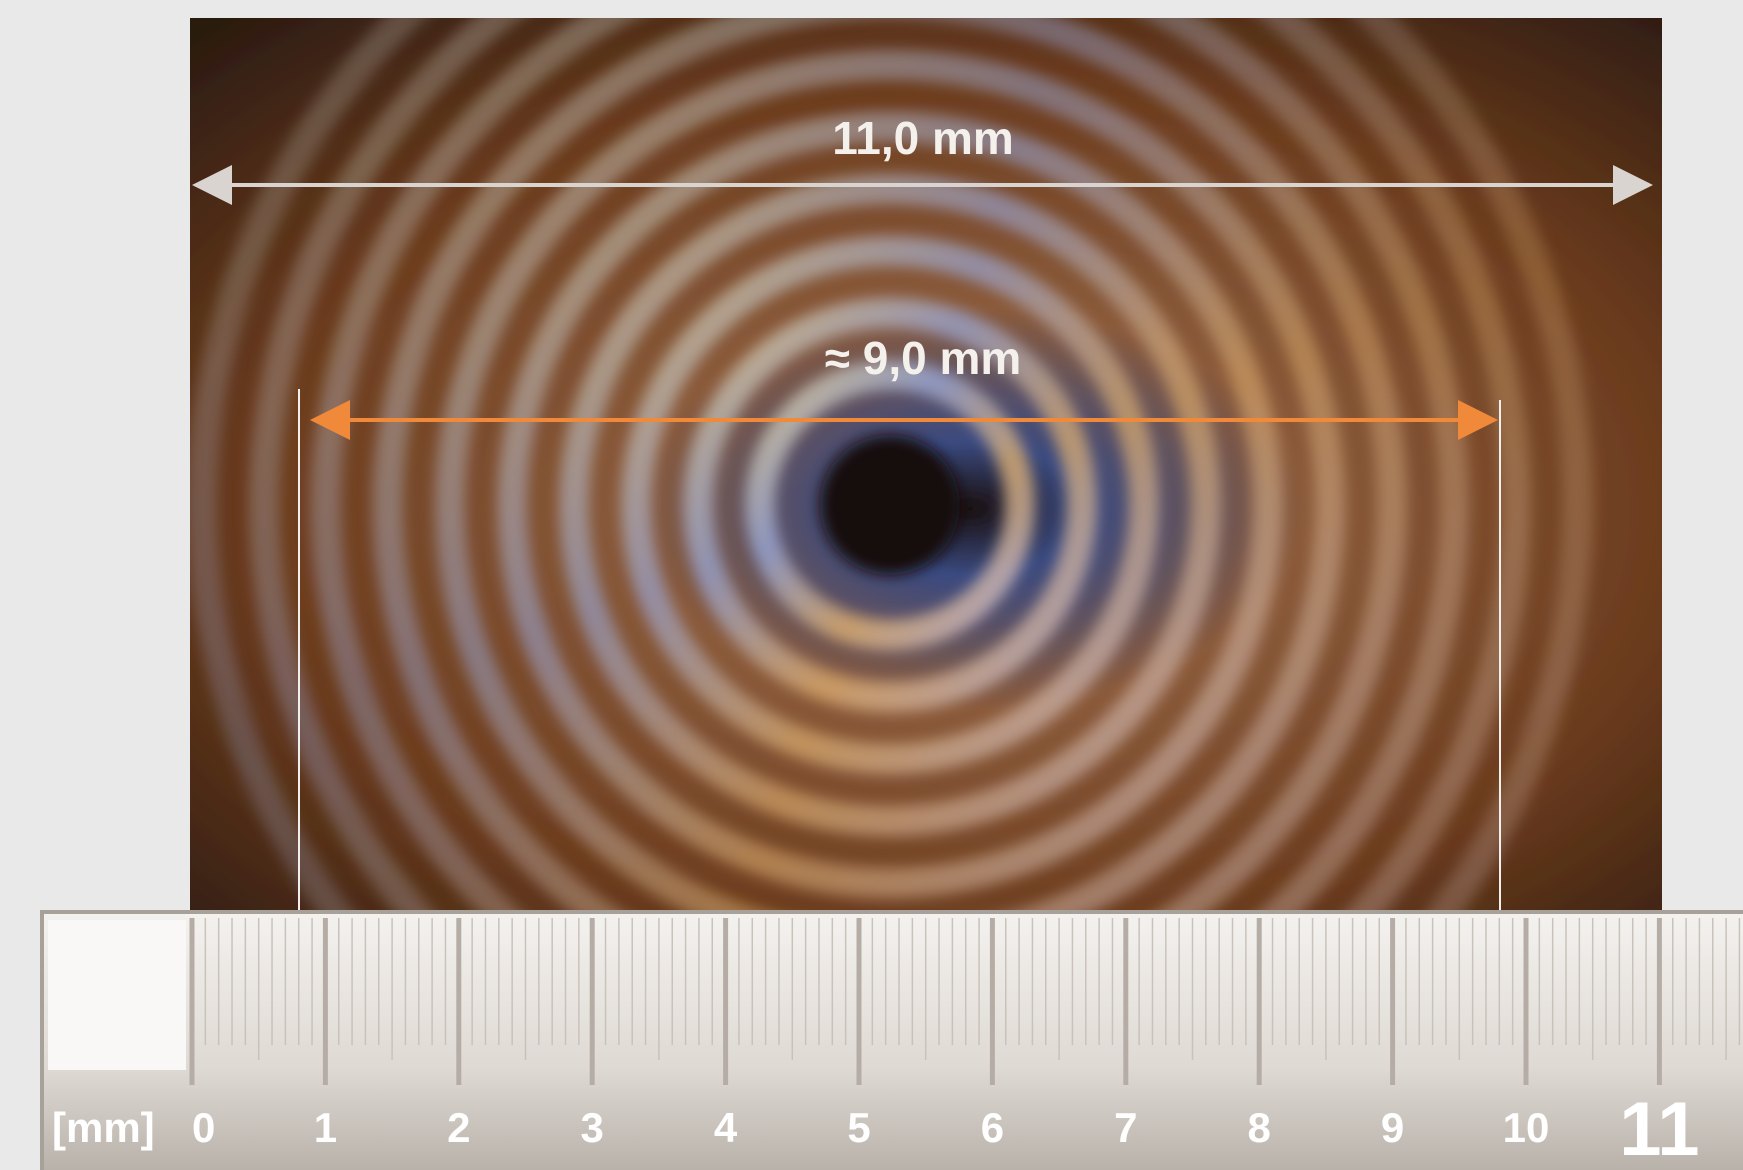 The height and width of the screenshot is (1170, 1743). I want to click on ruler-label: 8, so click(1259, 1127).